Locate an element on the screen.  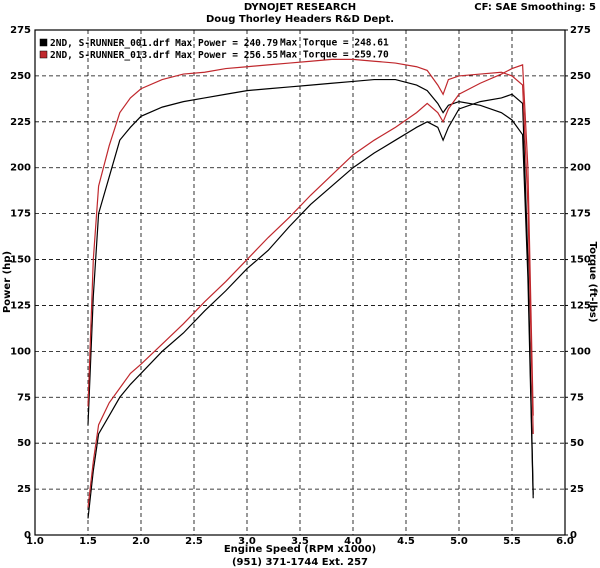
x-tick-label: 6.0 is located at coordinates (565, 541).